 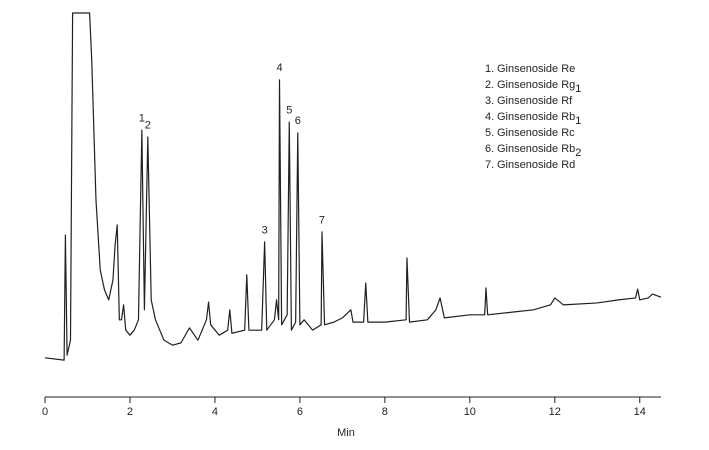 I want to click on legend-number: 3., so click(x=489, y=101).